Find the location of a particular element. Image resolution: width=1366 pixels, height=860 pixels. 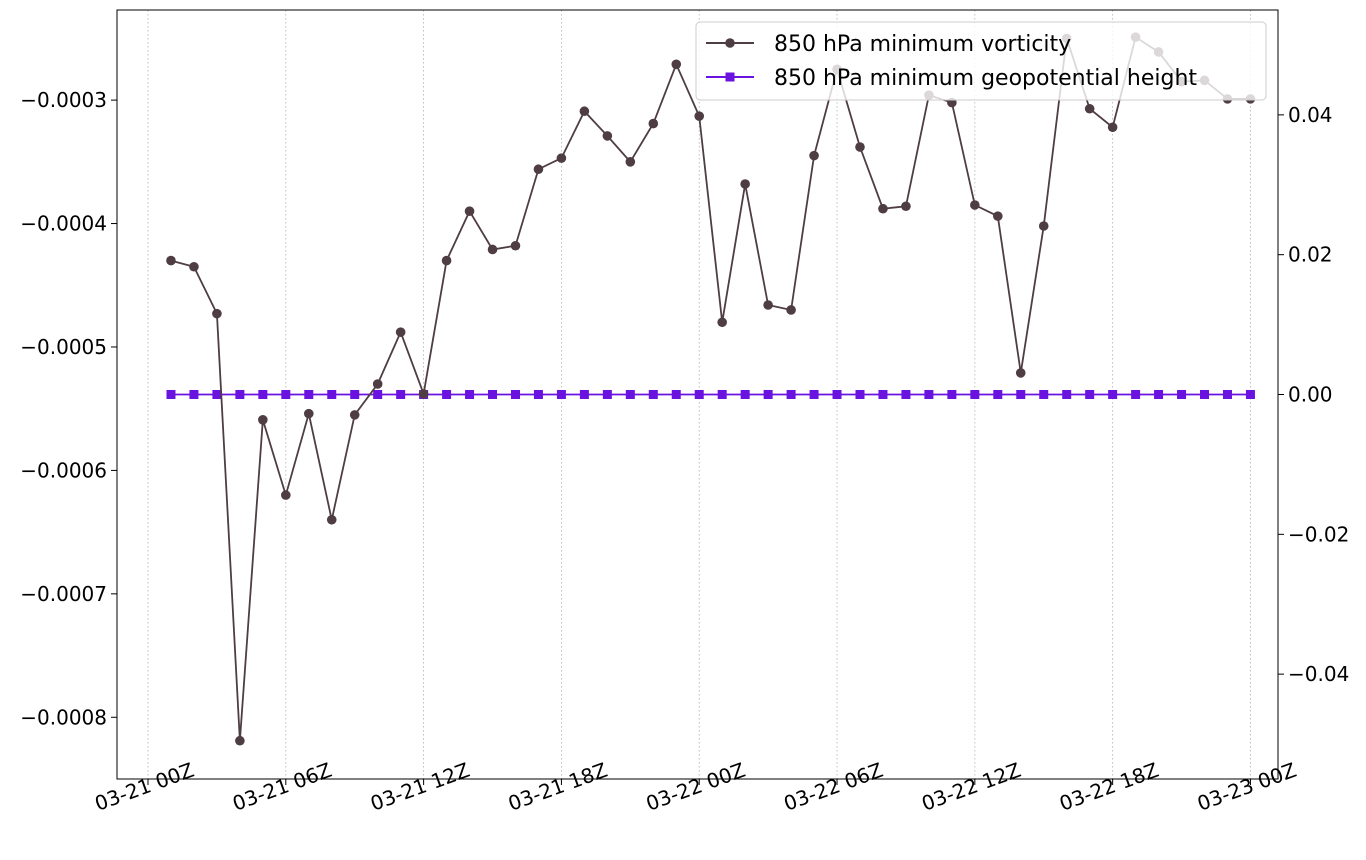

x-tick-label: 03-22 18Z is located at coordinates (1109, 787).